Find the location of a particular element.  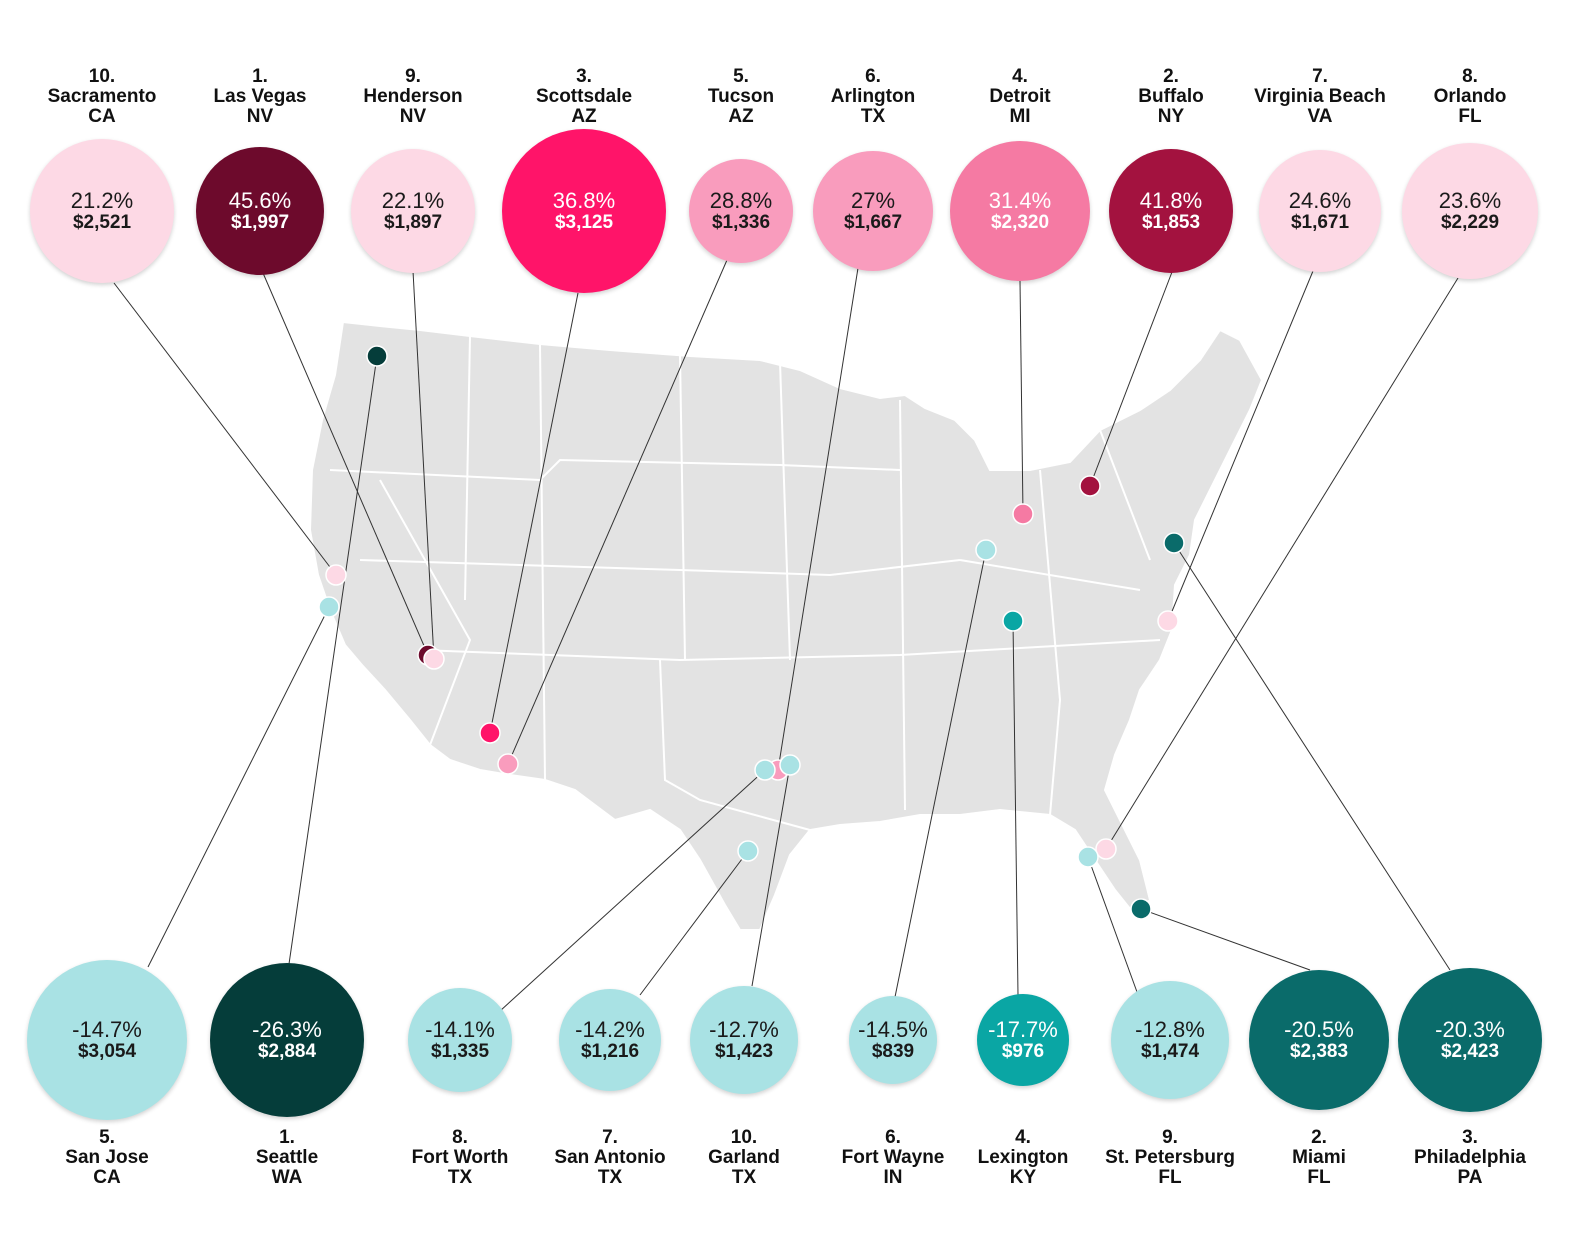

city-label-scottsdale: 3. Scottsdale AZ is located at coordinates (584, 97).